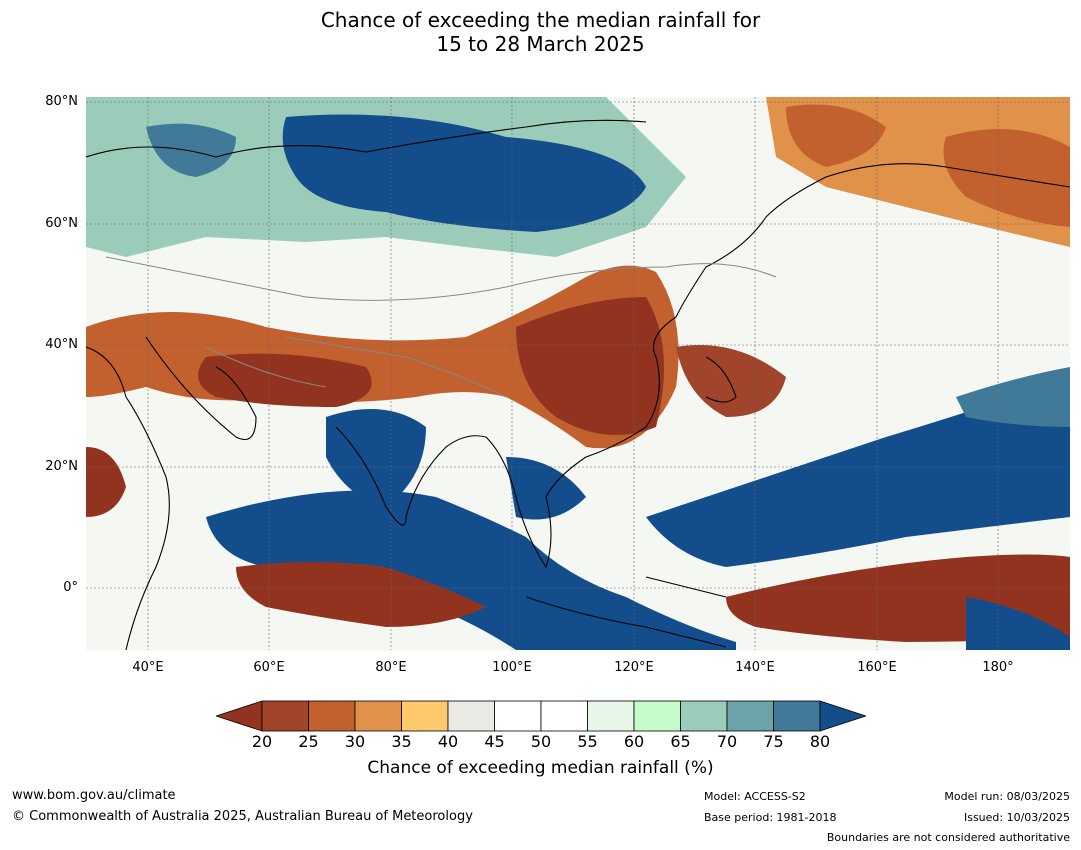 The height and width of the screenshot is (850, 1081). I want to click on country-borders, so click(441, 327).